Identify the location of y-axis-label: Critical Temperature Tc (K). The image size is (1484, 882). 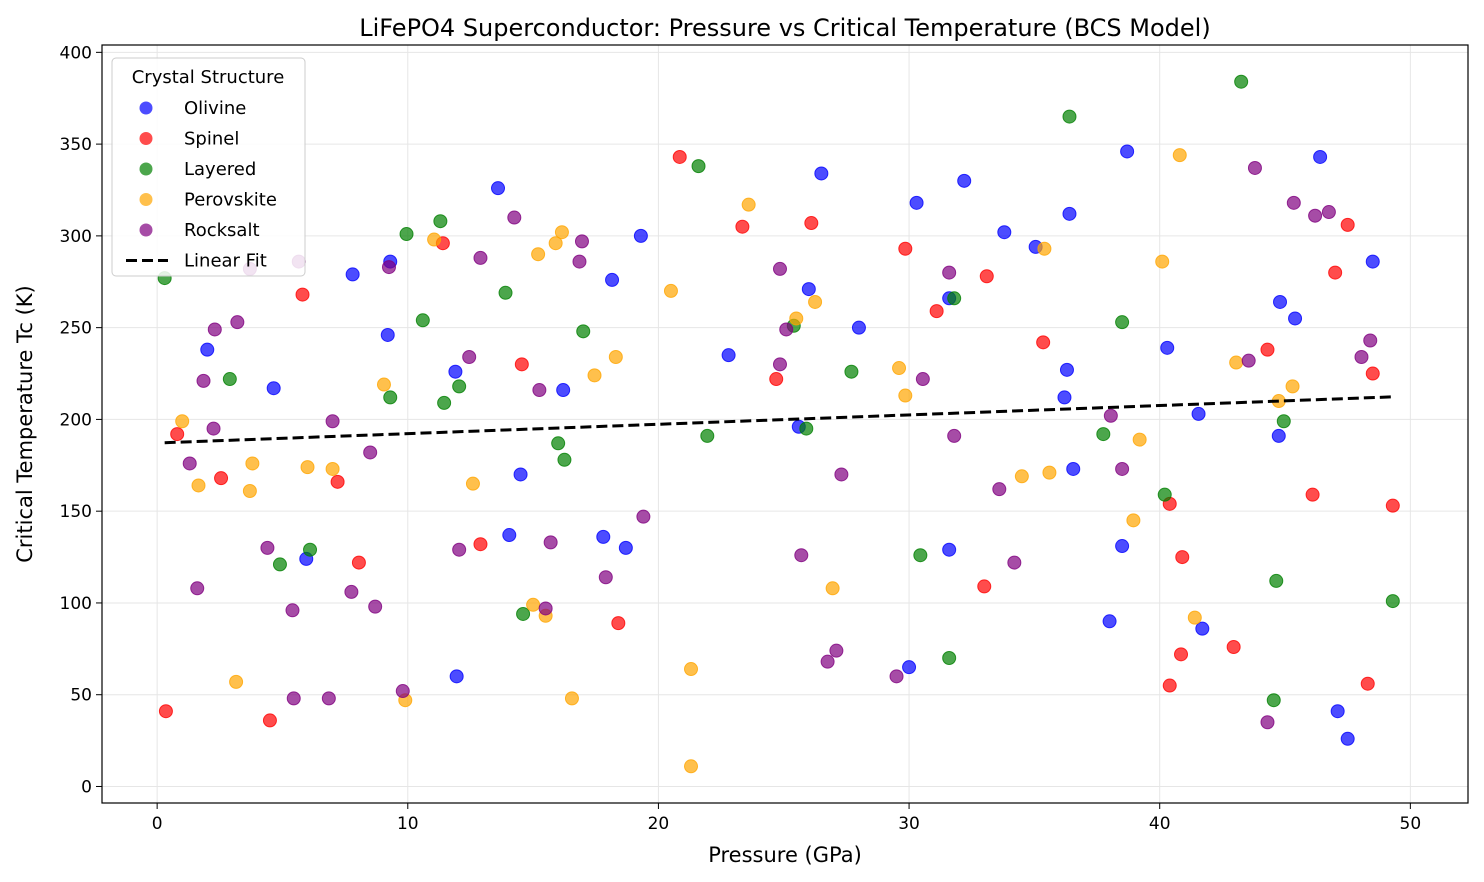
(25, 423).